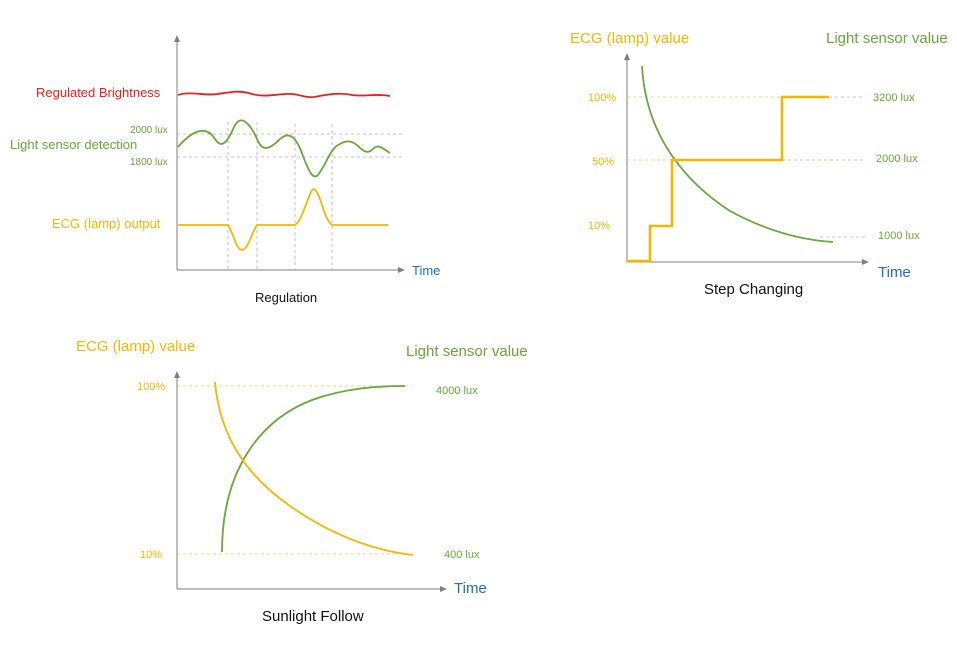 Image resolution: width=957 pixels, height=646 pixels. I want to click on sunlight-pct-10-label: 10%, so click(151, 555).